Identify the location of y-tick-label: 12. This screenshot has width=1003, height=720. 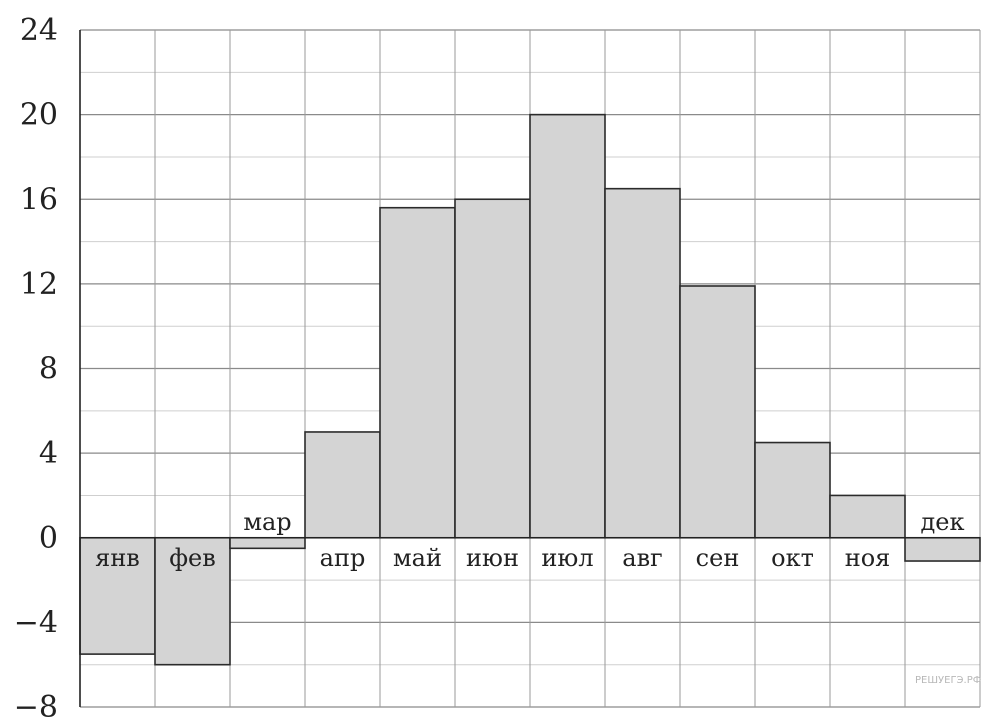
(39, 284).